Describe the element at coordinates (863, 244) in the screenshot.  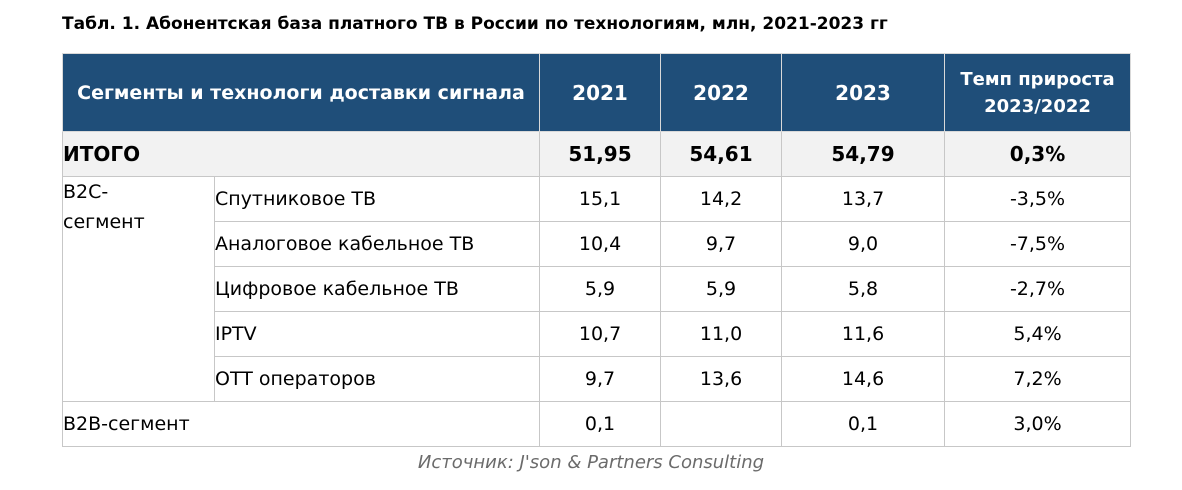
I see `value-2023: 9,0` at that location.